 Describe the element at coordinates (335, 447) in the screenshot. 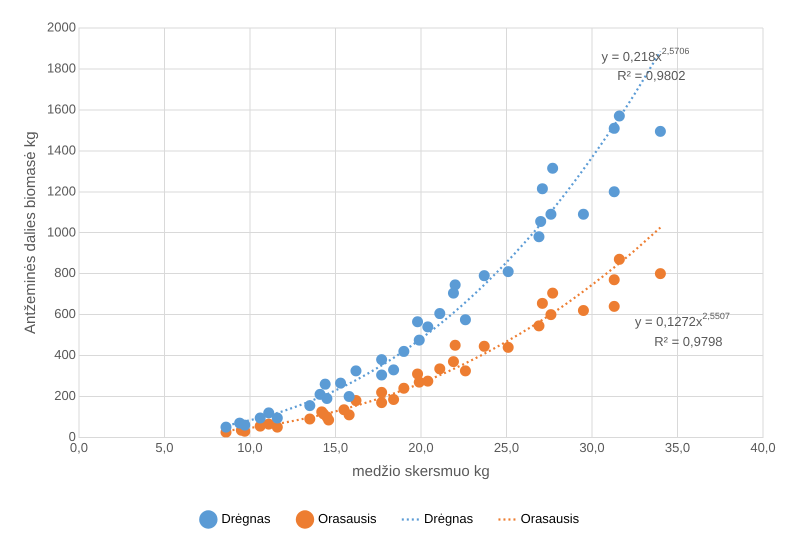

I see `x-tick-label: 15,0` at that location.